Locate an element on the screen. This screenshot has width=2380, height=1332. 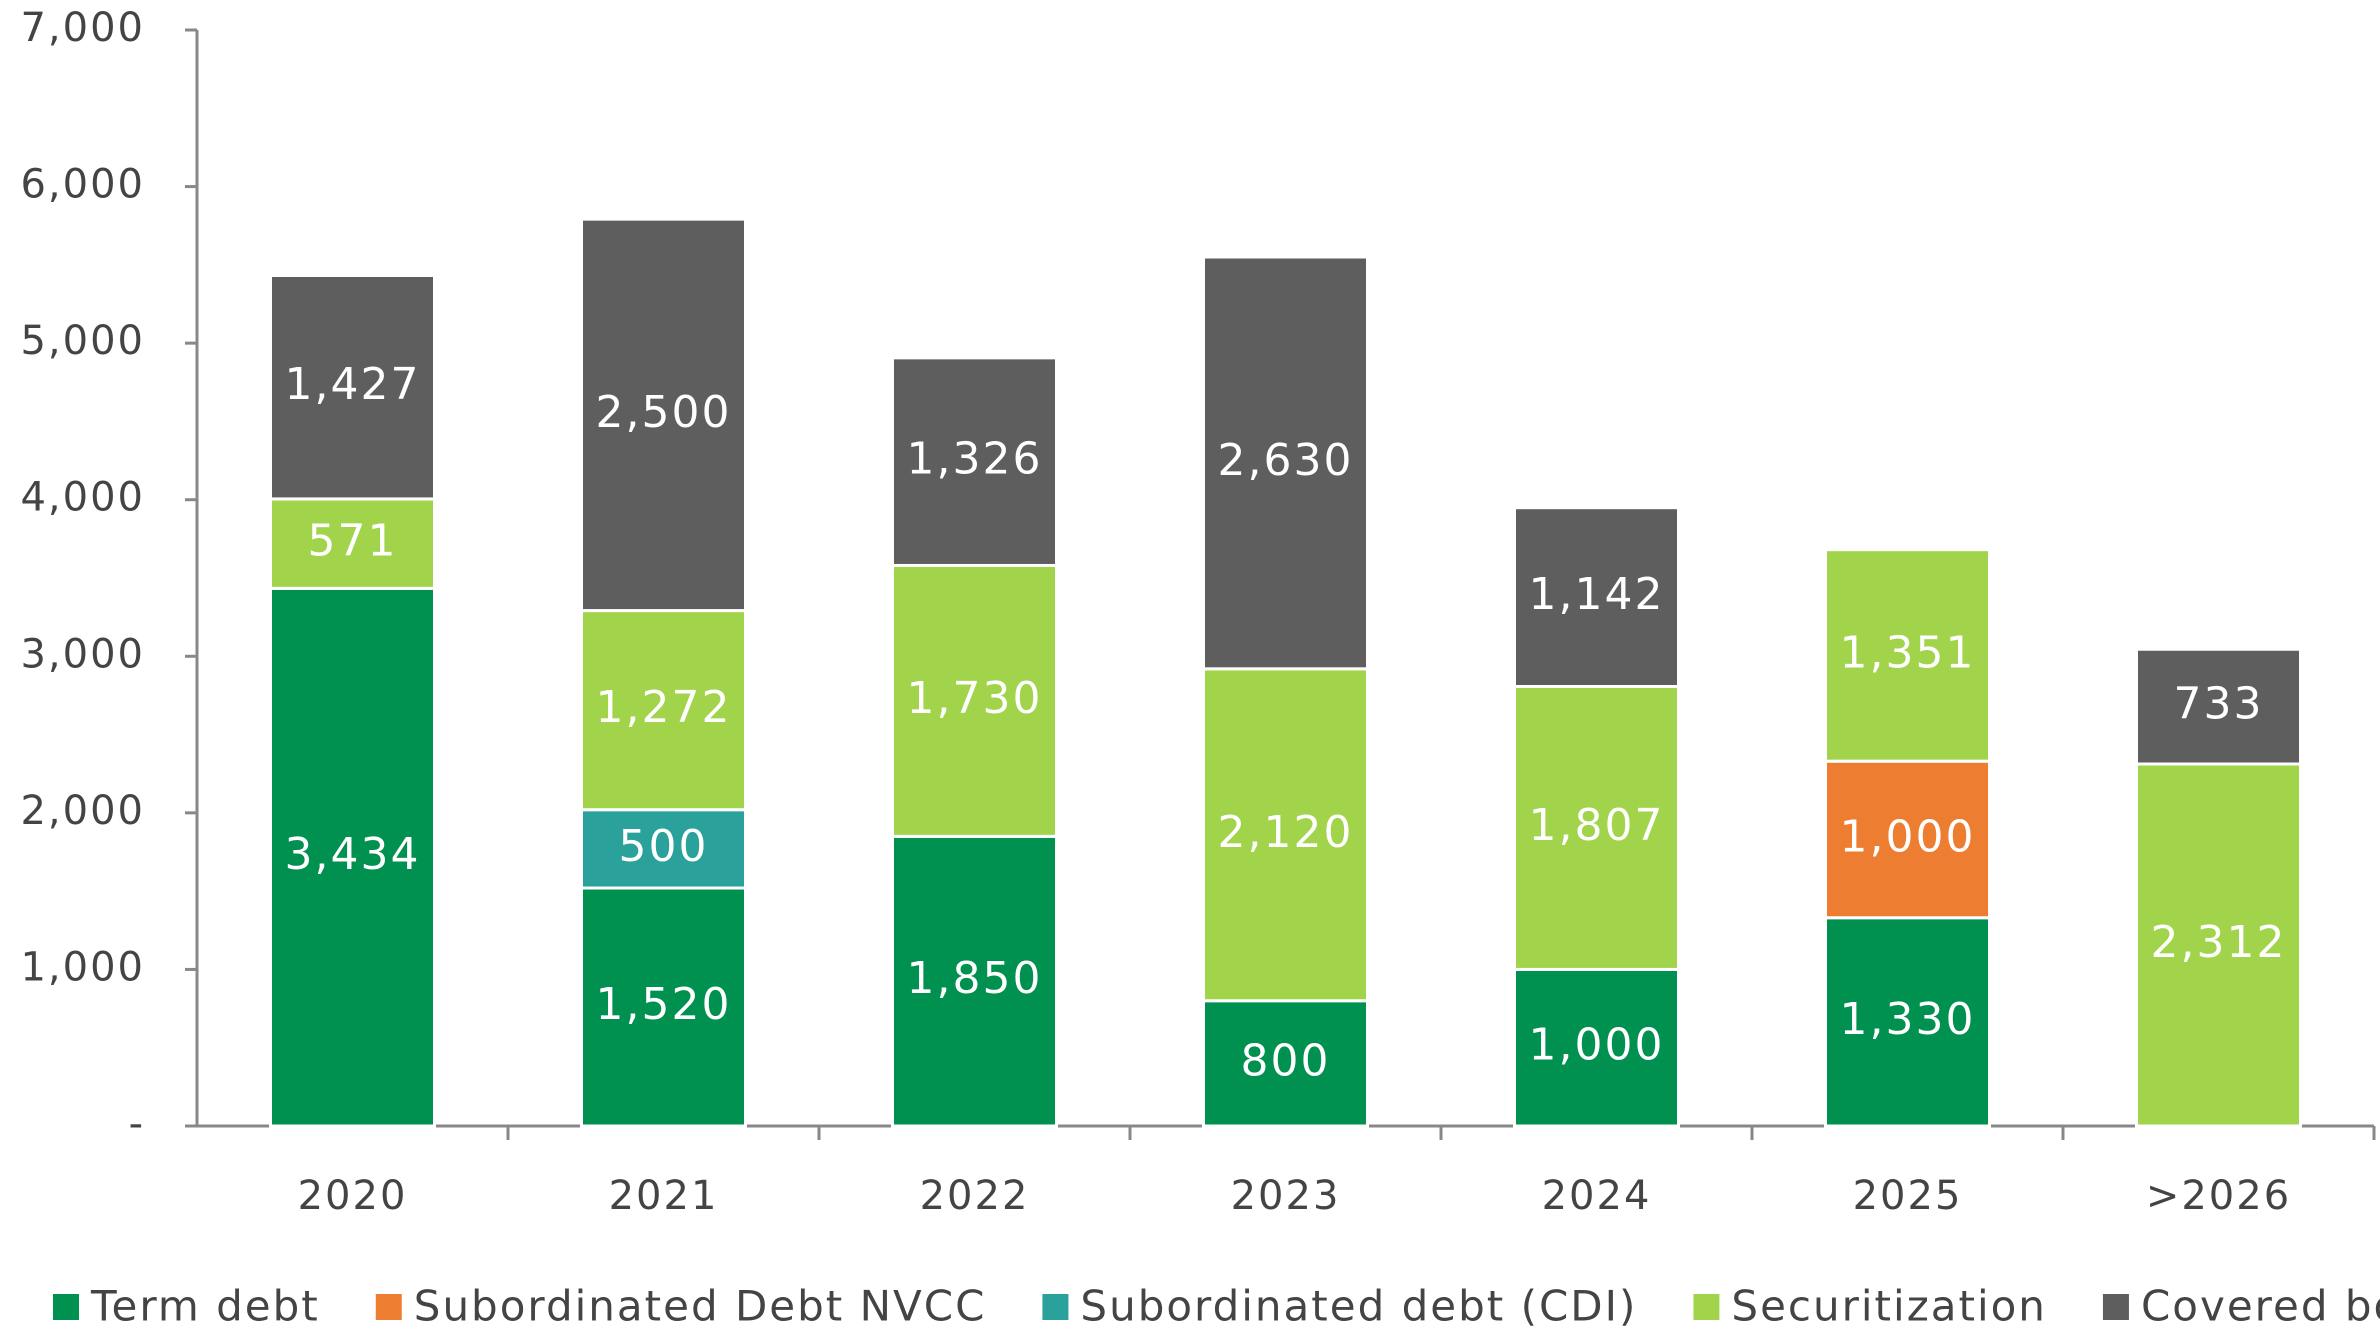
data-label: 800 is located at coordinates (1286, 1060).